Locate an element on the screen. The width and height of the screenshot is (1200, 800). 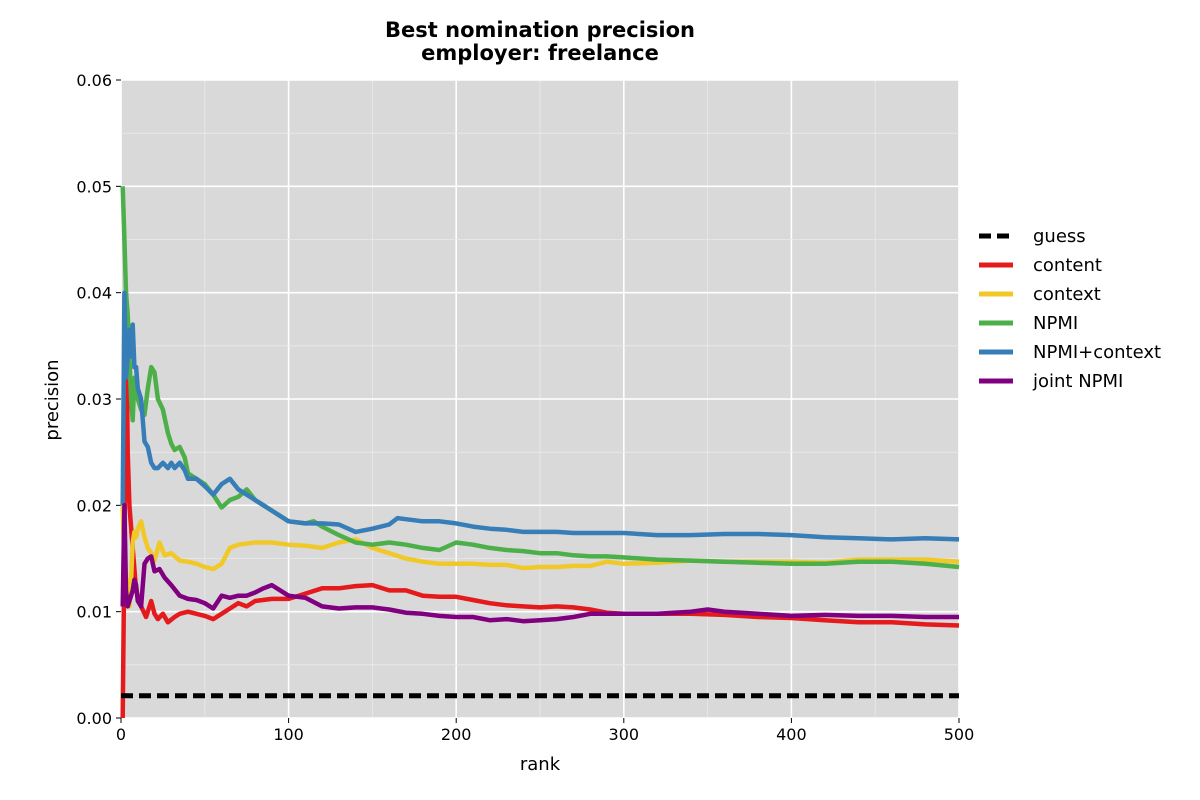
x-tick-label: 500 is located at coordinates (959, 734).